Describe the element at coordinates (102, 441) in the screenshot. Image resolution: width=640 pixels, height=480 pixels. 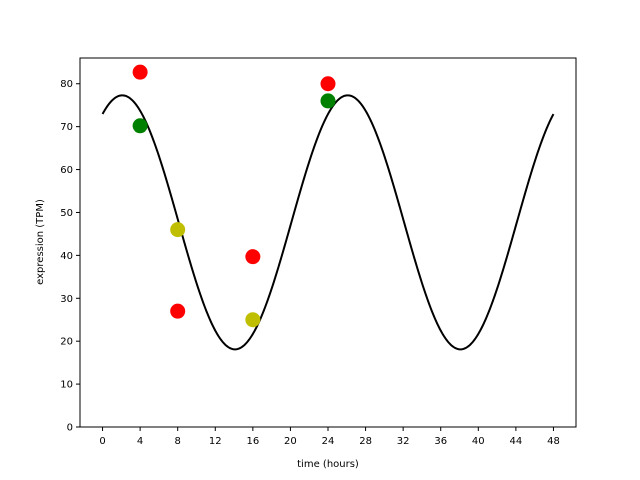
I see `x-tick-label-0: 0` at that location.